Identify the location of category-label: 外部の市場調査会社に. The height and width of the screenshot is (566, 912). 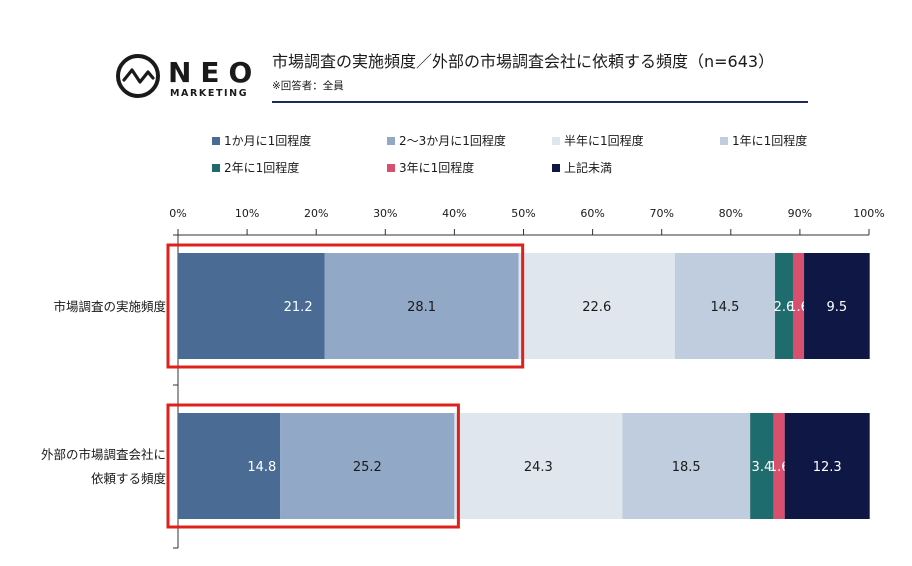
(103, 454).